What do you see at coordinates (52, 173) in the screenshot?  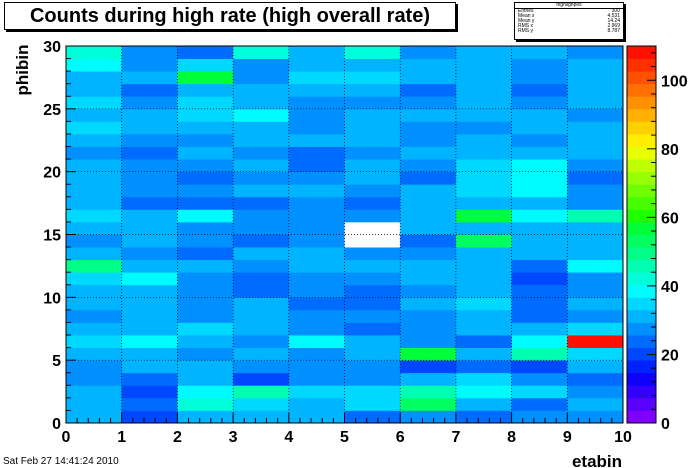 I see `y-tick-label: 20` at bounding box center [52, 173].